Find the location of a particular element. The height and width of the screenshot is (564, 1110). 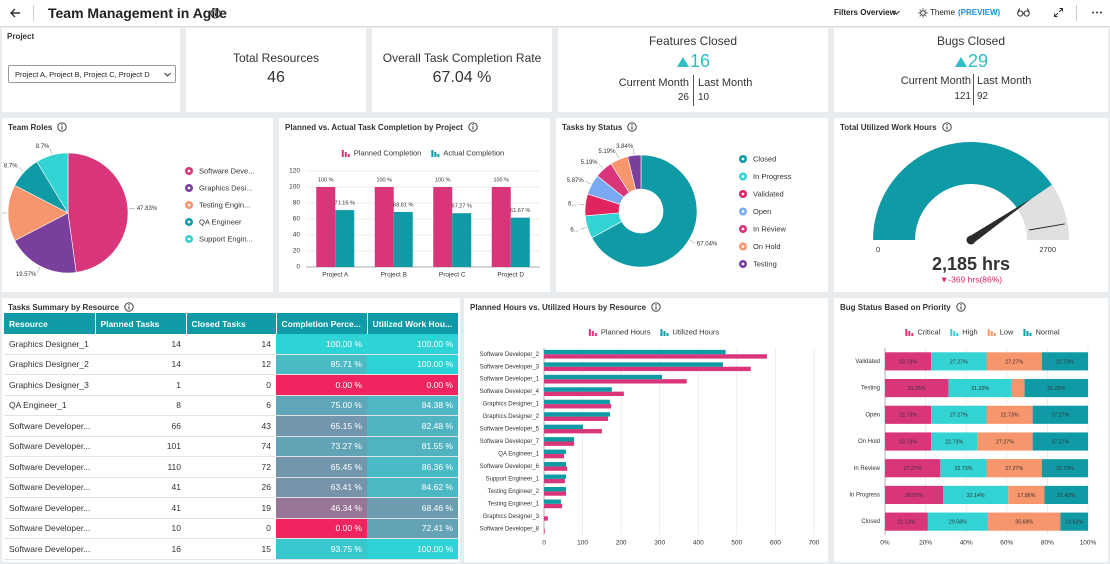

y-tick-label: Software Developer_2 is located at coordinates (510, 355).